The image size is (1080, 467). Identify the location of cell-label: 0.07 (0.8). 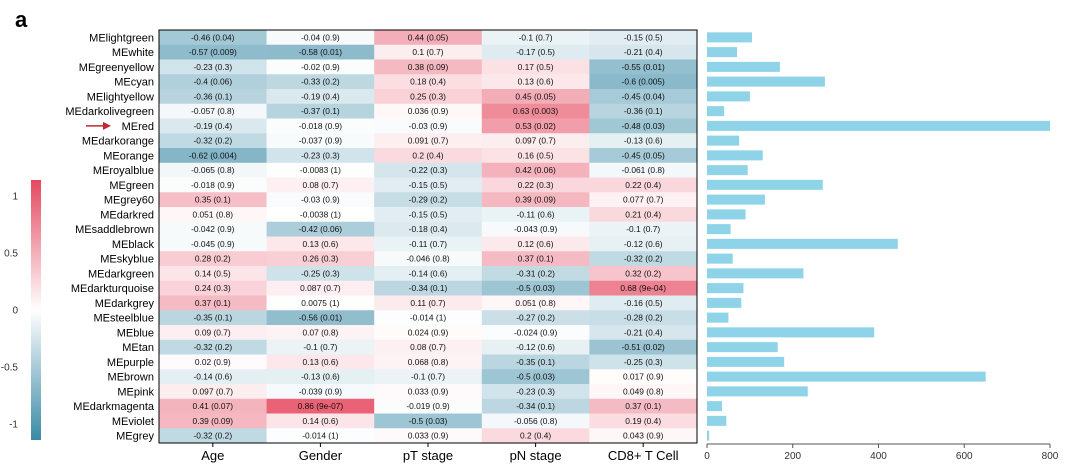
(320, 332).